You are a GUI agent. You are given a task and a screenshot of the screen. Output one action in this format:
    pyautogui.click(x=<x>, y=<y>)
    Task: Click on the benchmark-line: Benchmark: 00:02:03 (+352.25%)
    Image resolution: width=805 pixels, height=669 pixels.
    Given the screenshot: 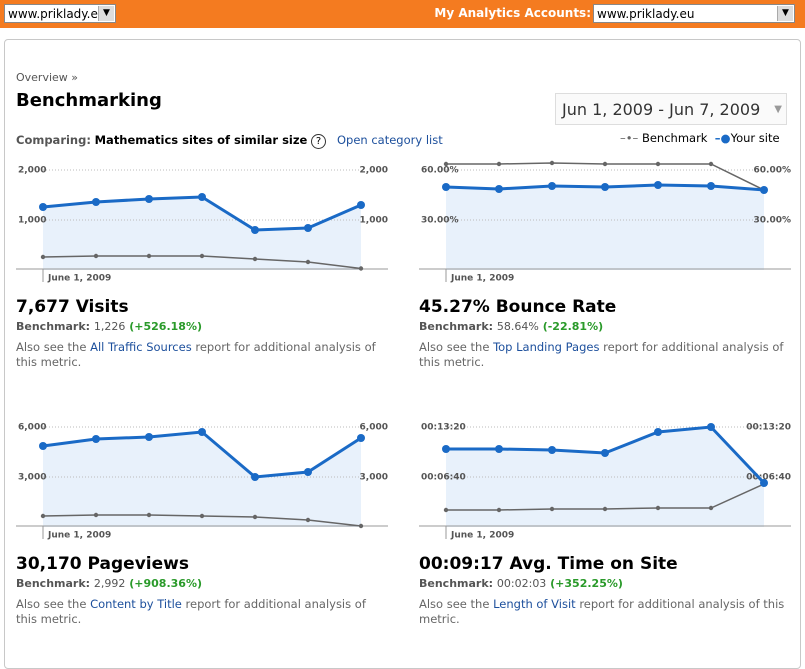 What is the action you would take?
    pyautogui.click(x=521, y=583)
    